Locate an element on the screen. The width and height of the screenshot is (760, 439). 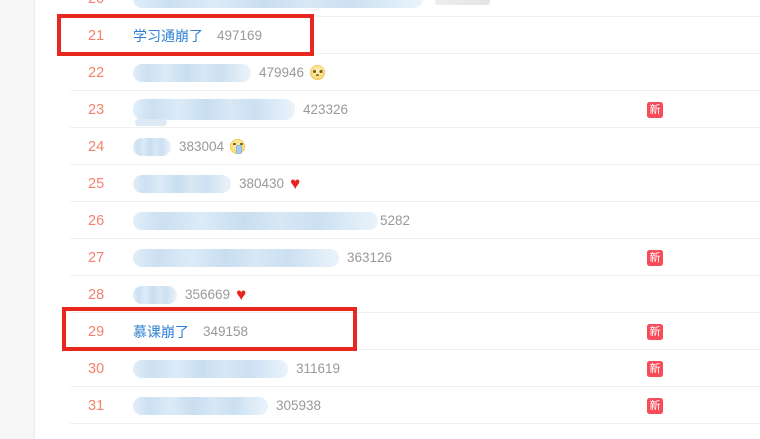
heat-count: 479946 is located at coordinates (282, 72).